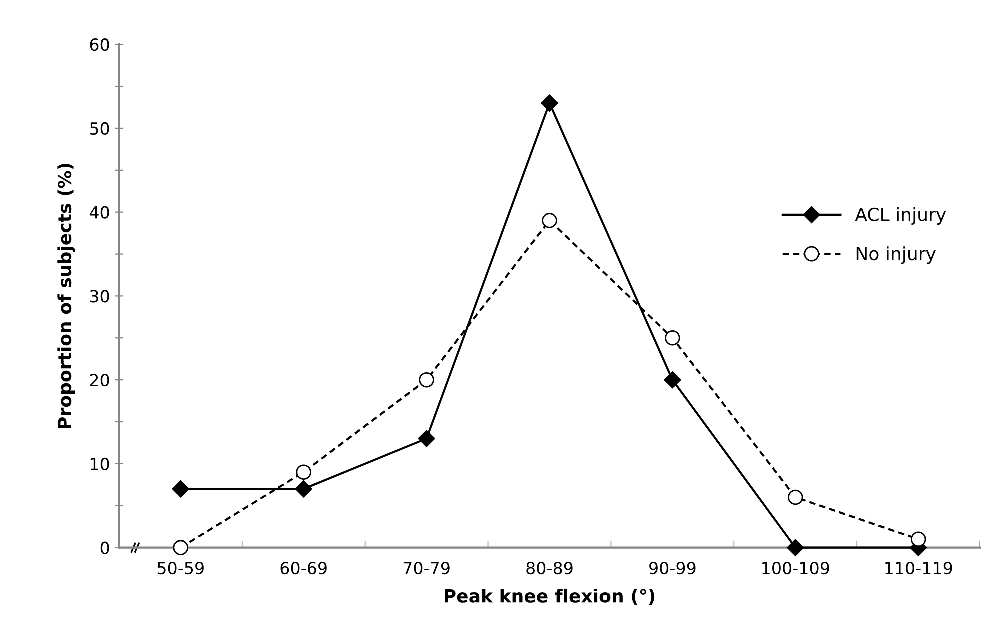 Image resolution: width=995 pixels, height=637 pixels. Describe the element at coordinates (100, 464) in the screenshot. I see `y-tick-label: 10` at that location.